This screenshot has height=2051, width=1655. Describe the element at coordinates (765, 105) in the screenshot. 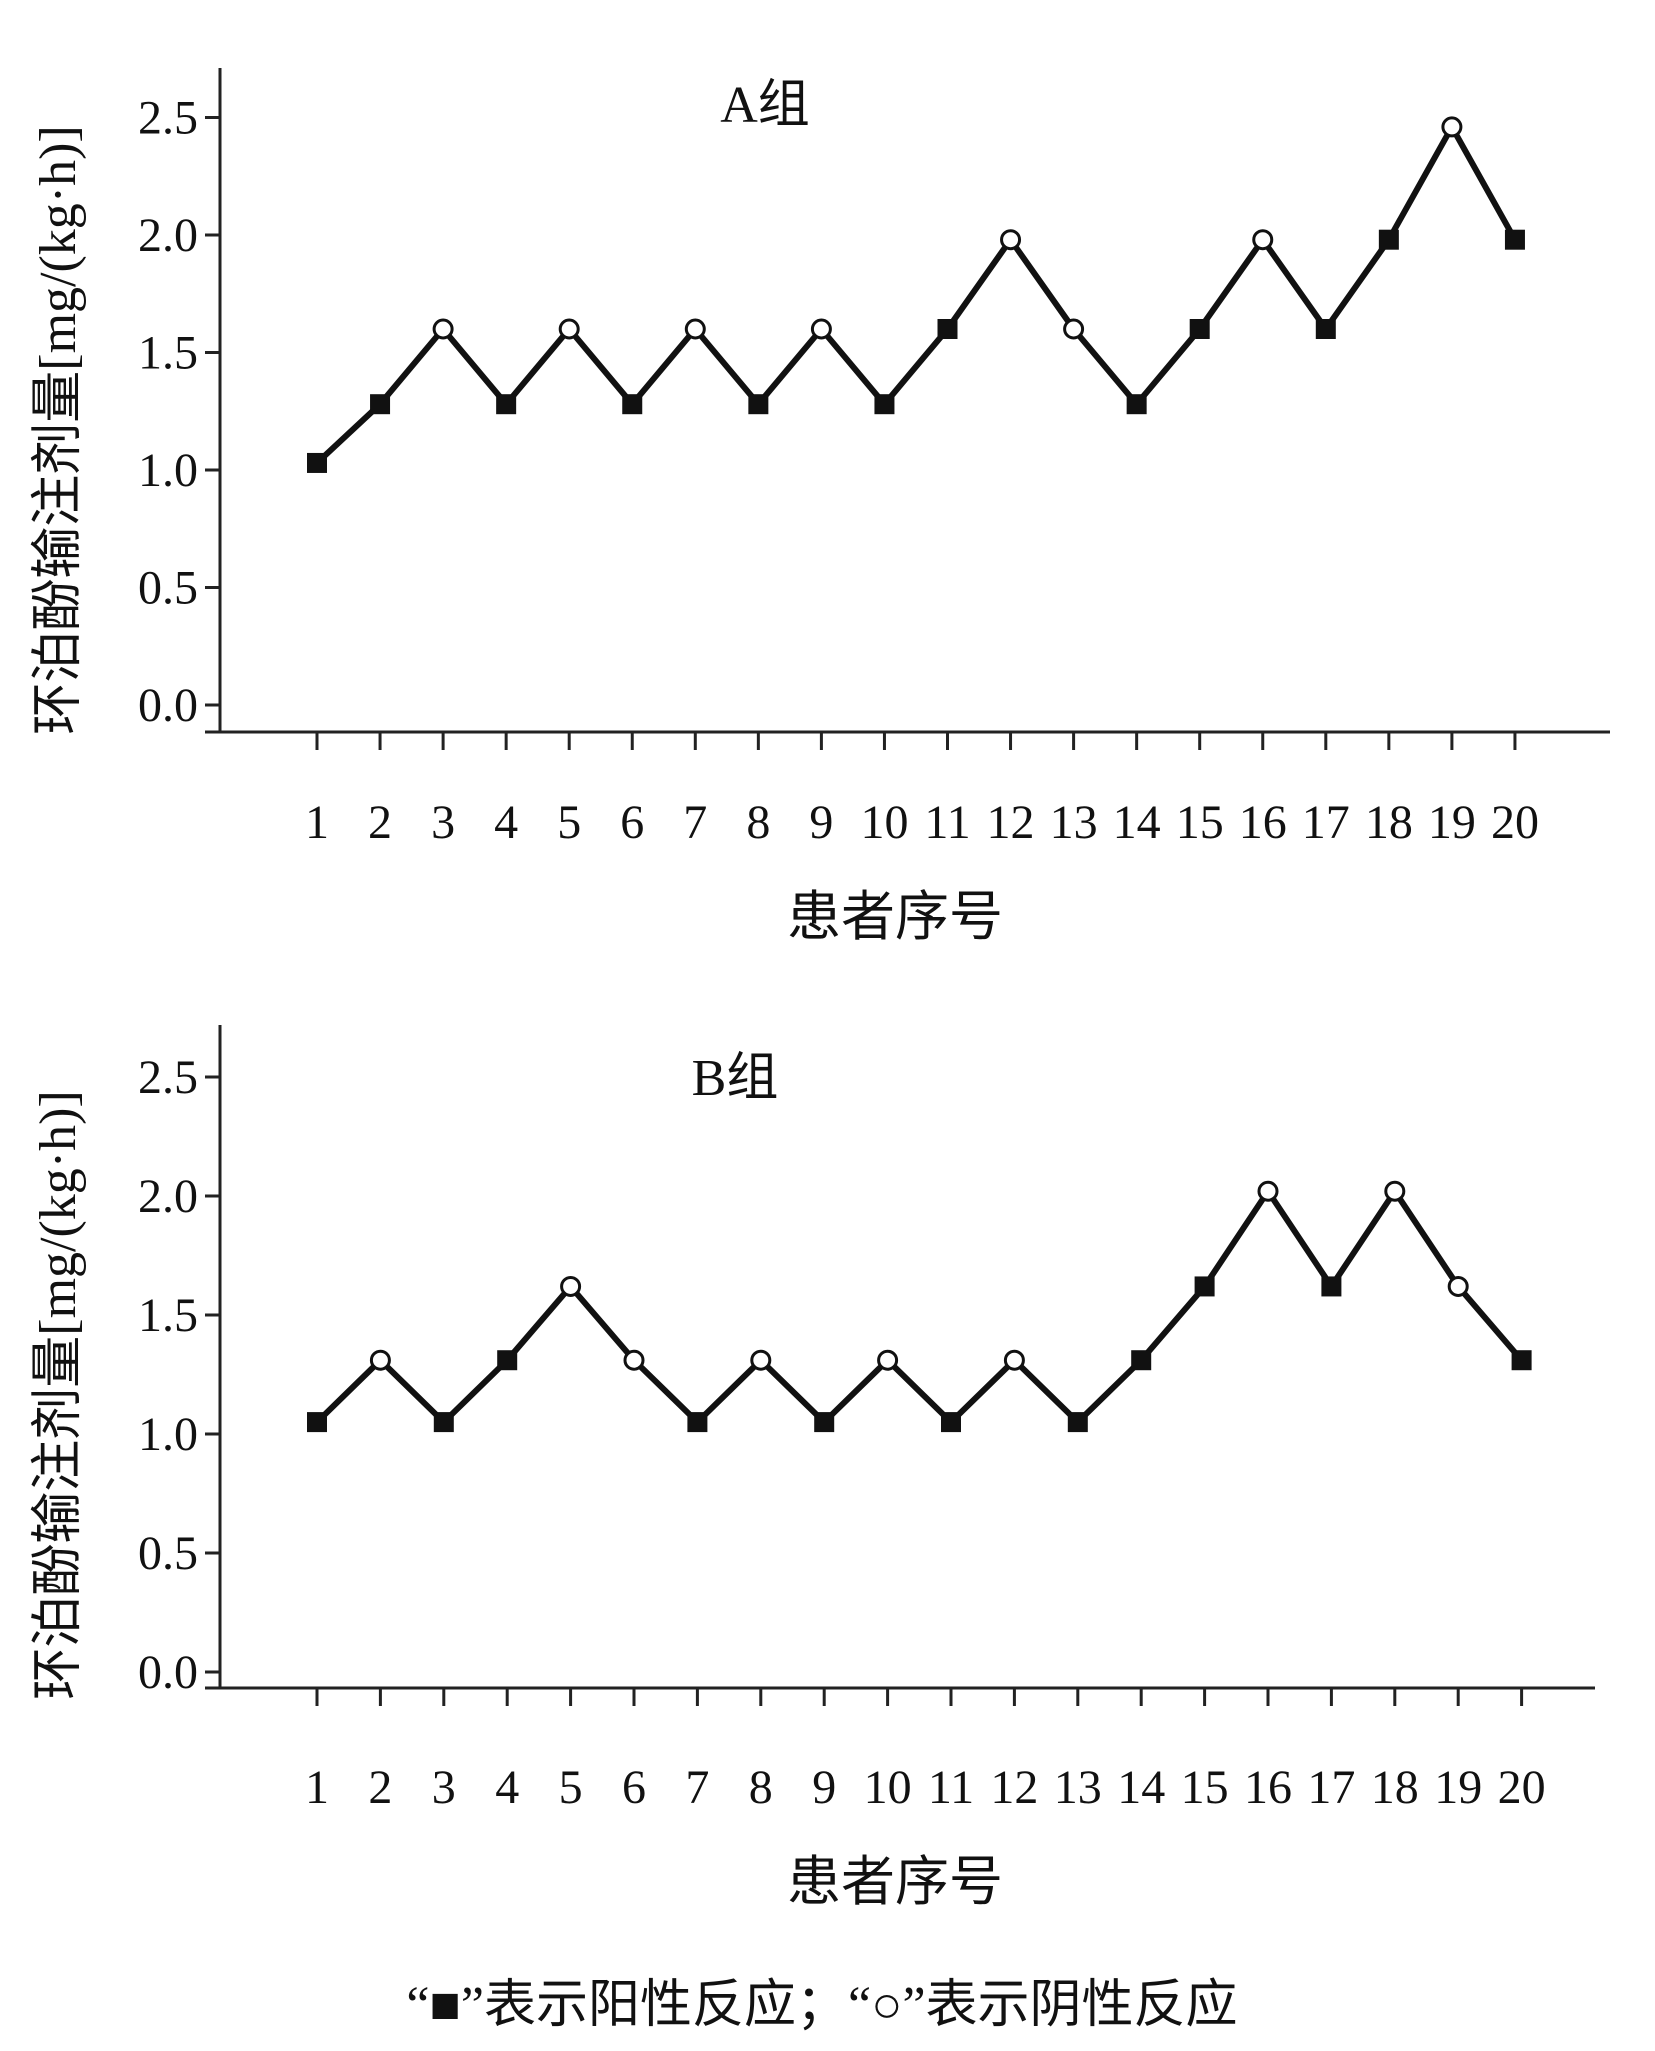

I see `chart-title: A组` at that location.